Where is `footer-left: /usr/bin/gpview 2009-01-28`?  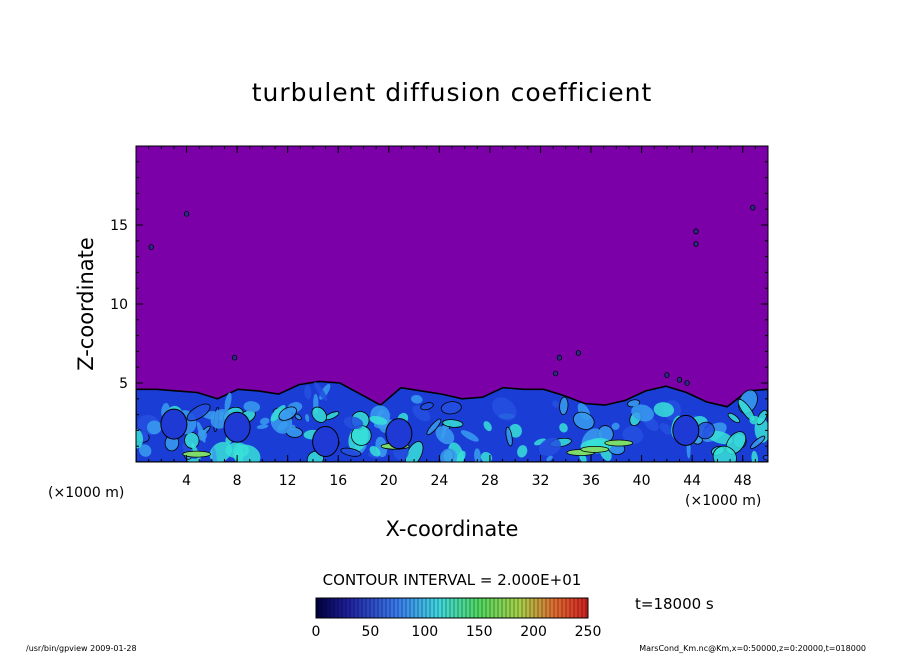 footer-left: /usr/bin/gpview 2009-01-28 is located at coordinates (81, 648).